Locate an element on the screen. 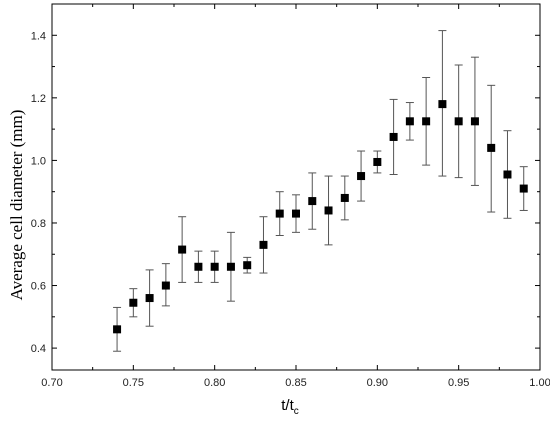  x-axis-title-main: t/t is located at coordinates (287, 405).